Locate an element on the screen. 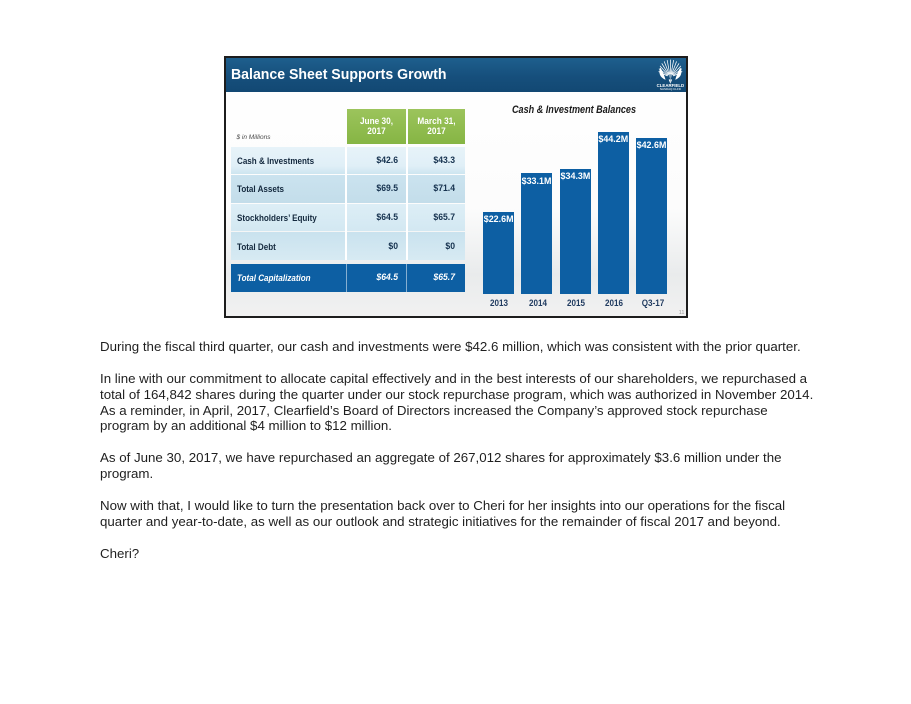 The image size is (911, 704). svg-text: NASDAQ:CLFD is located at coordinates (669, 89).